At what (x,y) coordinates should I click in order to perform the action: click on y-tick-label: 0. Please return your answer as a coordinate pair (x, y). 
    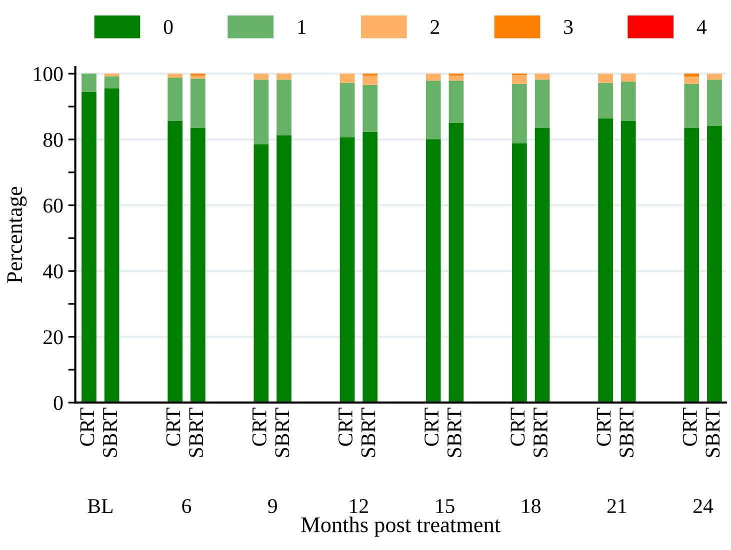
    Looking at the image, I should click on (58, 403).